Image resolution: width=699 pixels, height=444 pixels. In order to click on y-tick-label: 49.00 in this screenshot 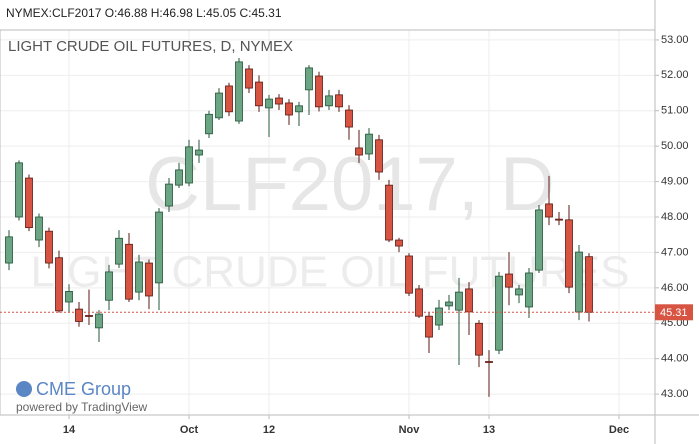, I will do `click(675, 181)`.